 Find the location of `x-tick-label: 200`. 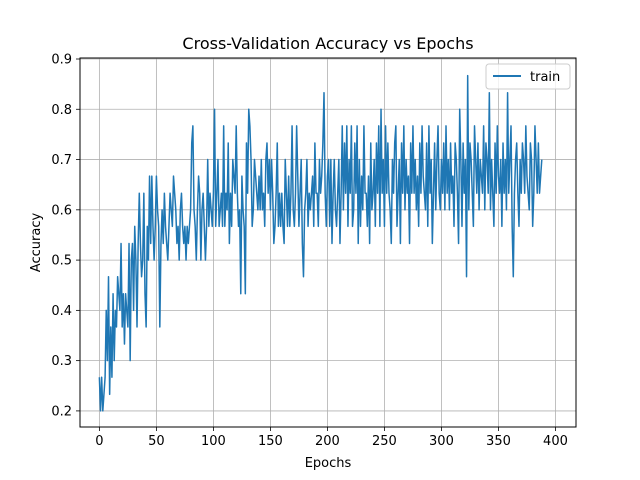

x-tick-label: 200 is located at coordinates (327, 441).